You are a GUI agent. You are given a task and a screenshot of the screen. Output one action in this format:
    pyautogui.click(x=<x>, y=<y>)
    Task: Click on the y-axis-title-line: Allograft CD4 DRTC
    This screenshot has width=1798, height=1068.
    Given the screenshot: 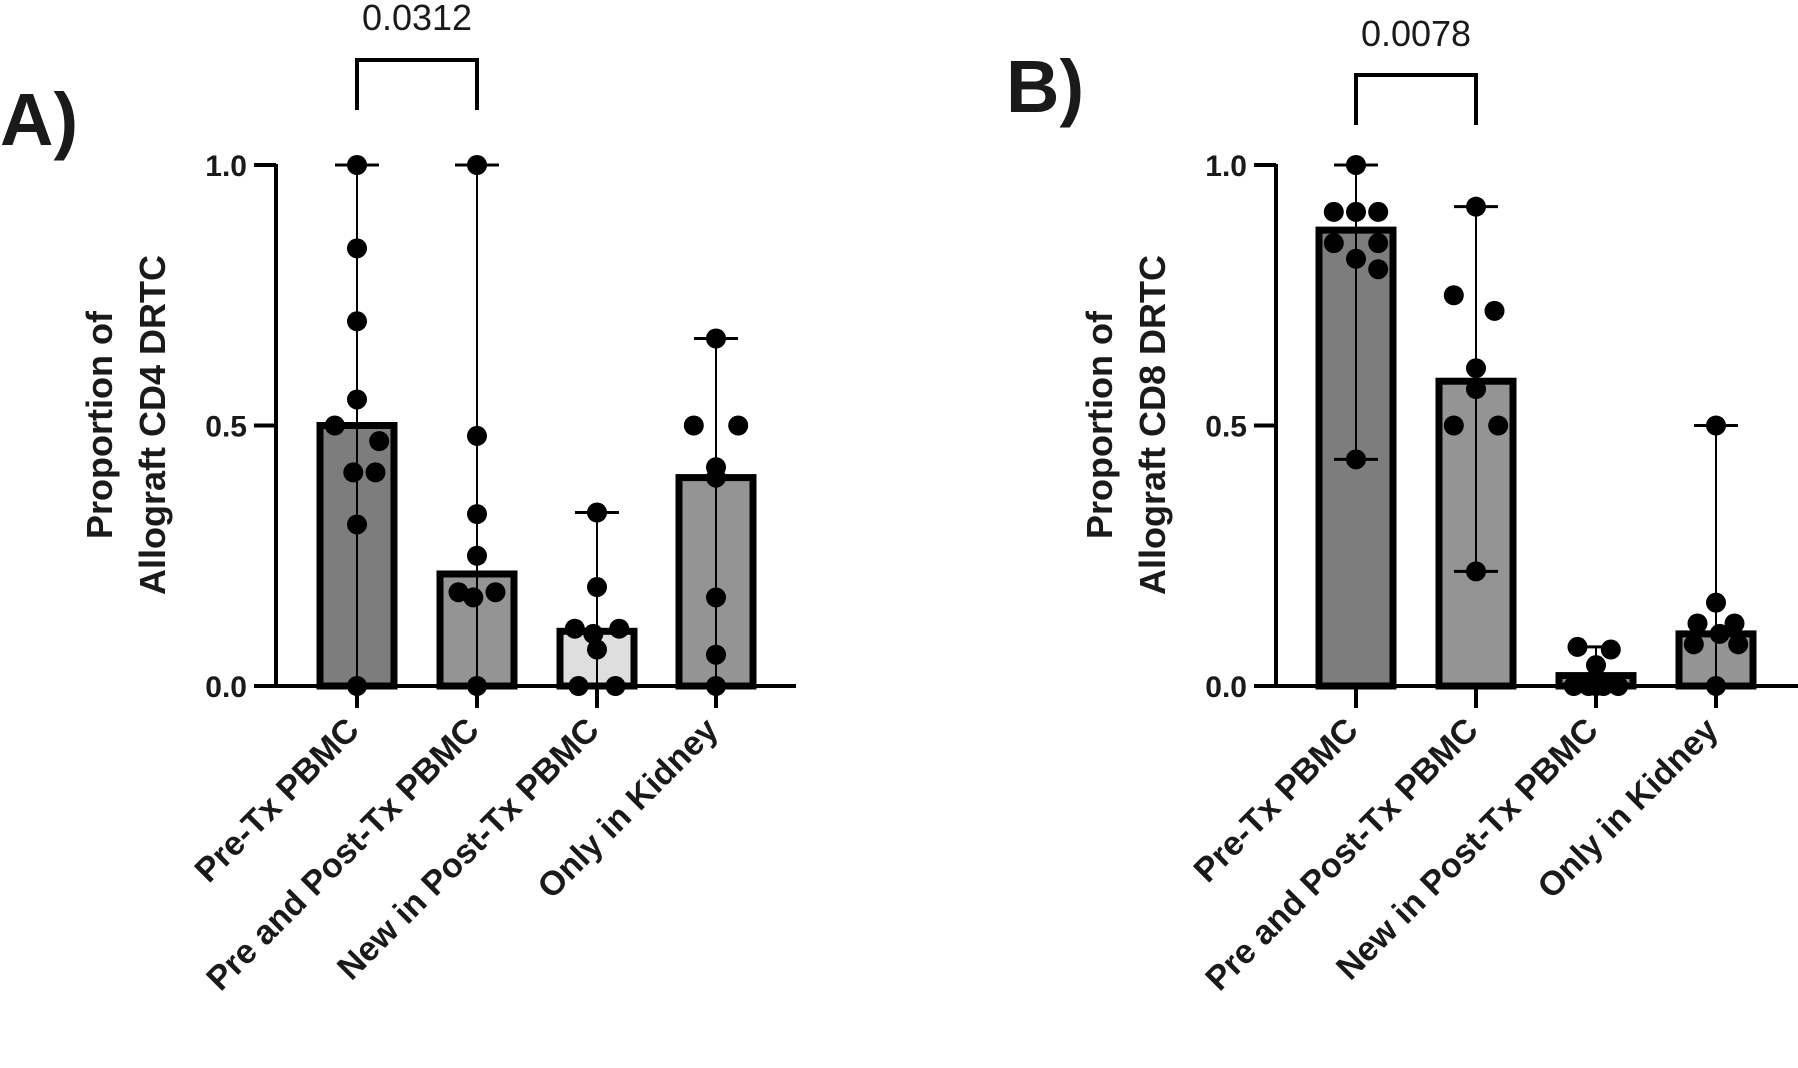 What is the action you would take?
    pyautogui.click(x=152, y=425)
    